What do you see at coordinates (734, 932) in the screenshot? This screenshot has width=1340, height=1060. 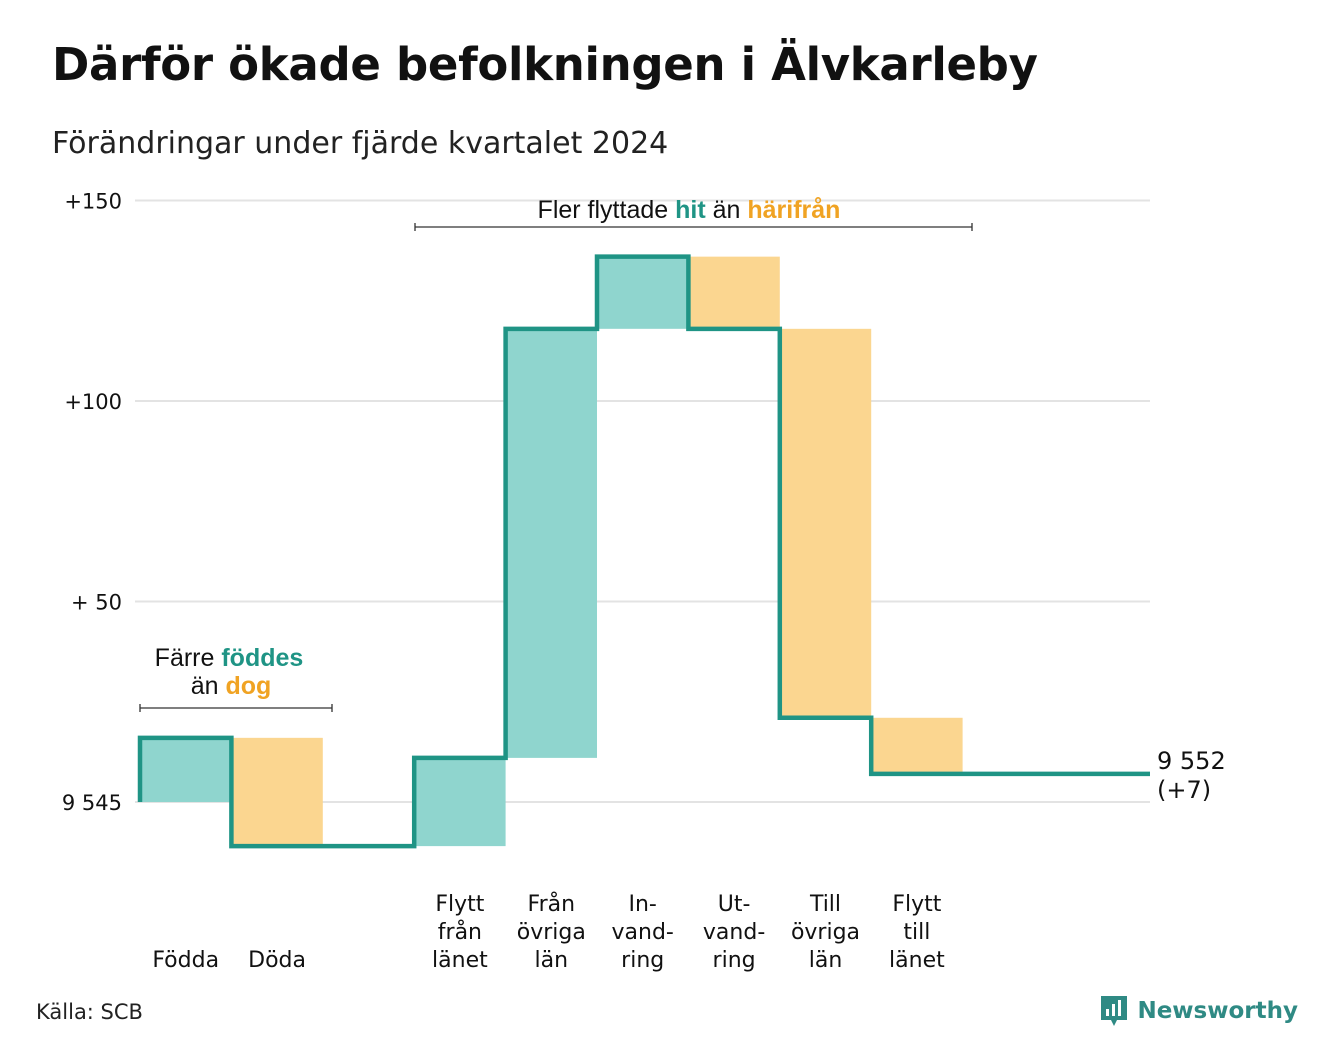 I see `category-label-6-1: vand-` at bounding box center [734, 932].